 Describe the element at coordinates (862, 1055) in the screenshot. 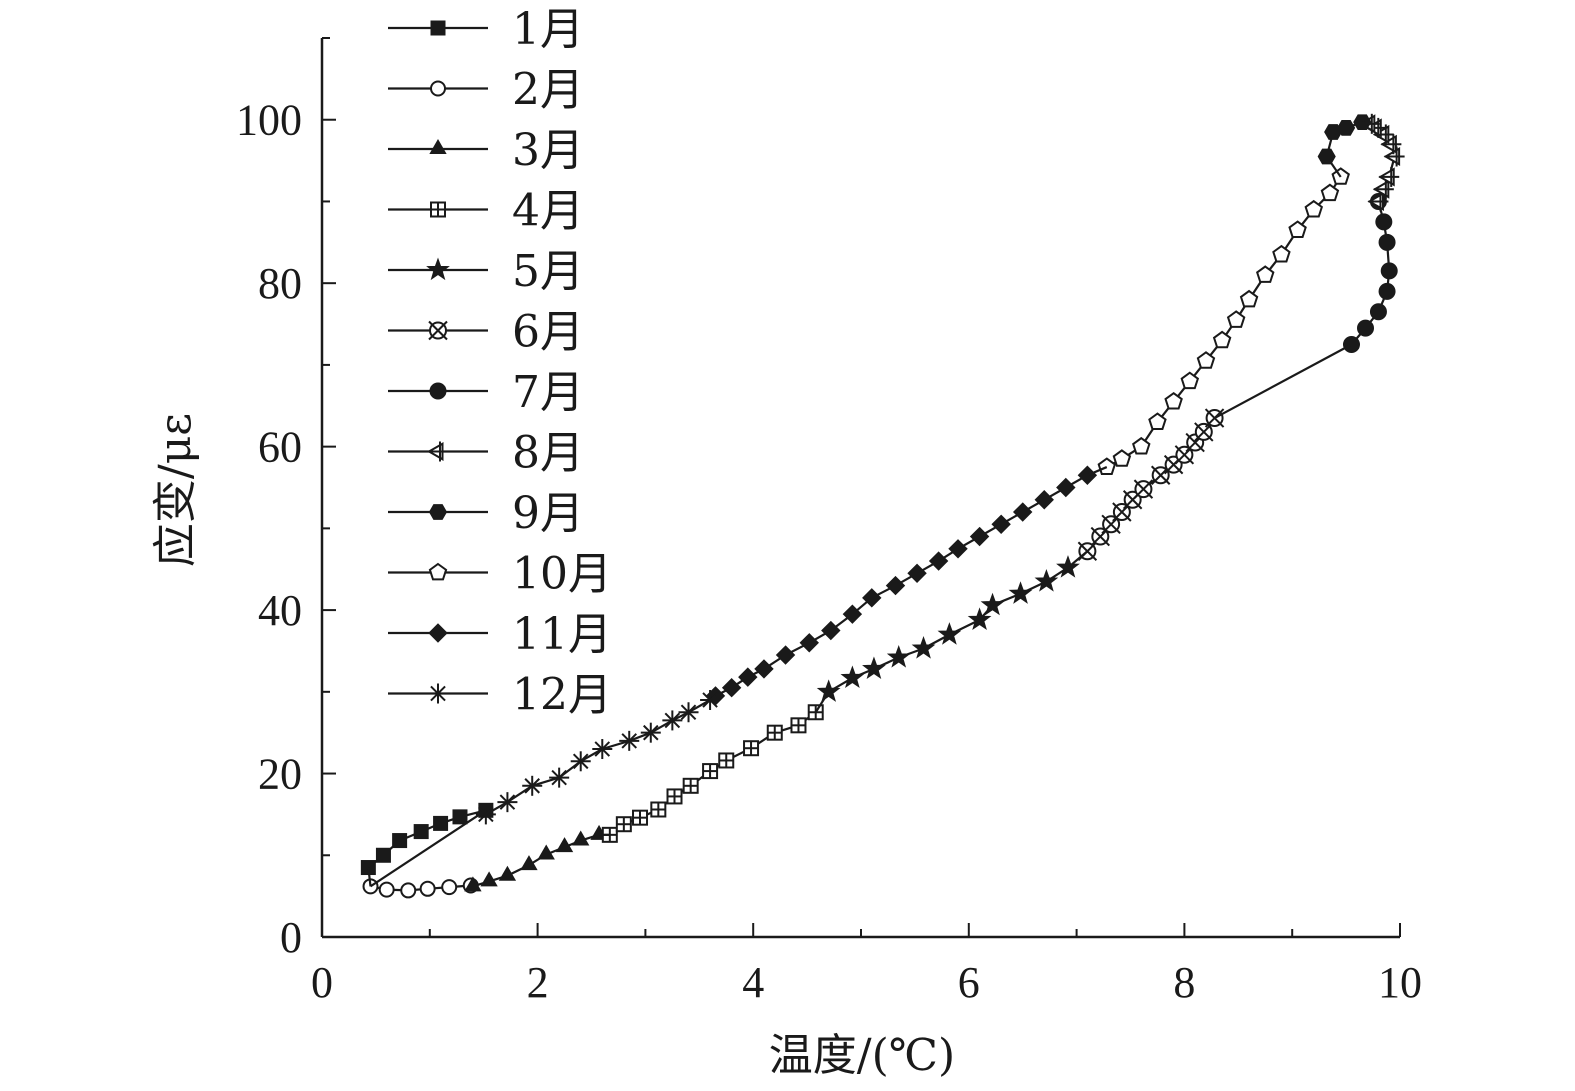

I see `x-axis-title: 温度/(℃)` at that location.